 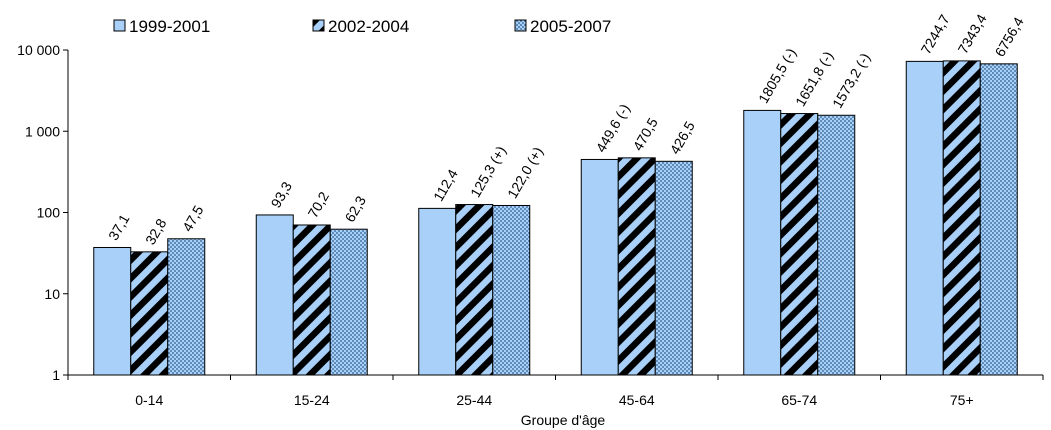 What do you see at coordinates (149, 400) in the screenshot?
I see `x-tick-label: 0-14` at bounding box center [149, 400].